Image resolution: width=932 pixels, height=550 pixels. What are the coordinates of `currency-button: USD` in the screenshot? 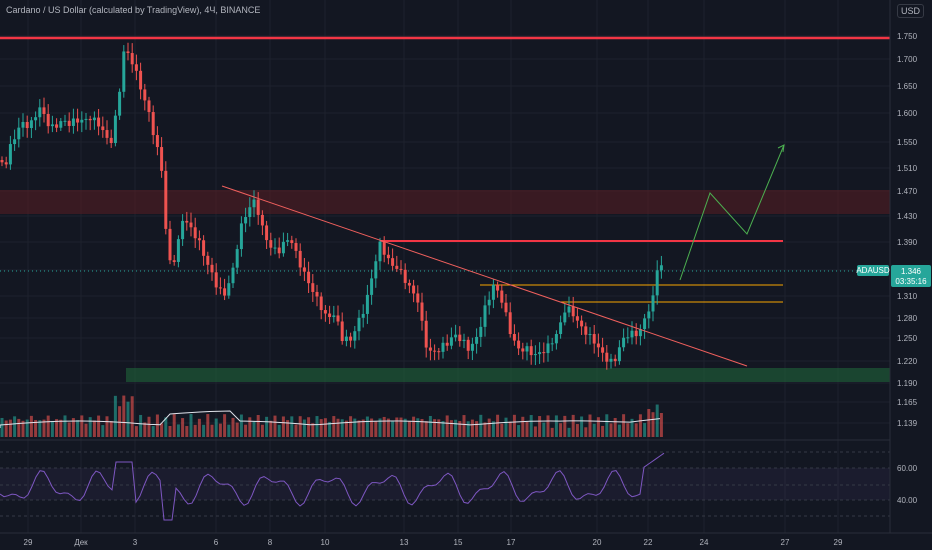 It's located at (910, 11).